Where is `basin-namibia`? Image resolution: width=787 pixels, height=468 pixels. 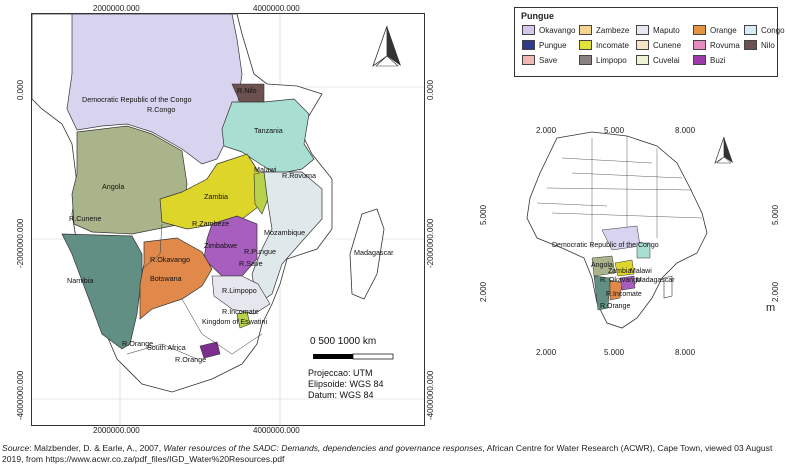
basin-namibia is located at coordinates (102, 291).